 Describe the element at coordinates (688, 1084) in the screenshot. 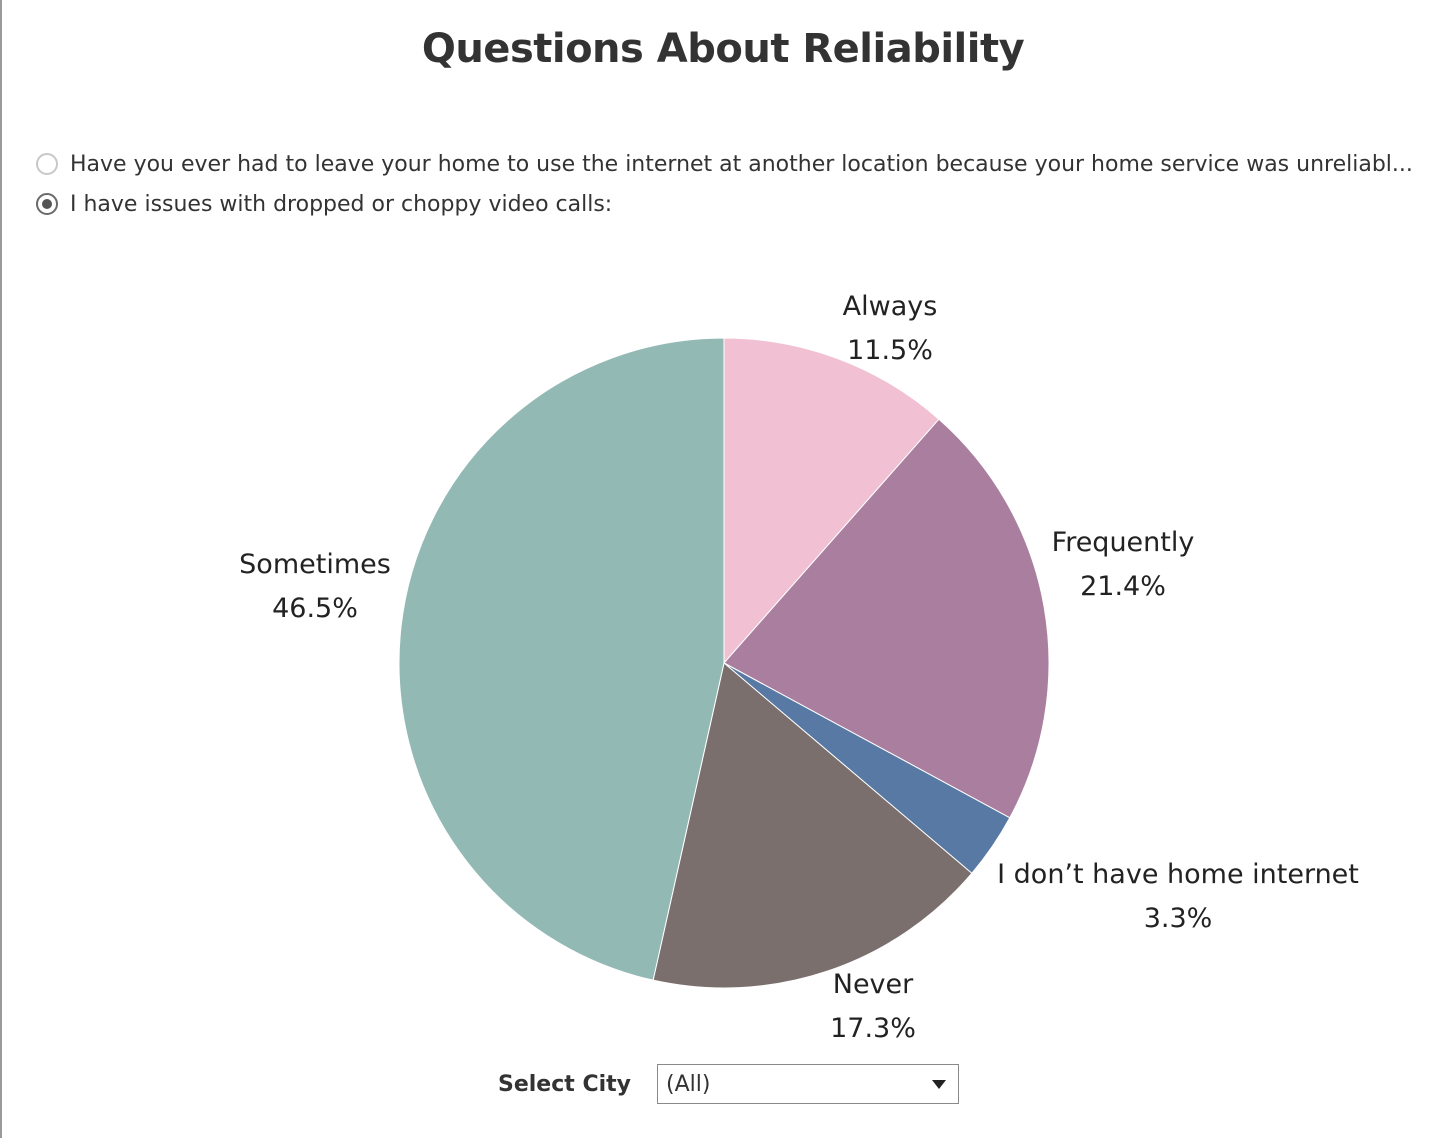

I see `city-select-value: (All)` at that location.